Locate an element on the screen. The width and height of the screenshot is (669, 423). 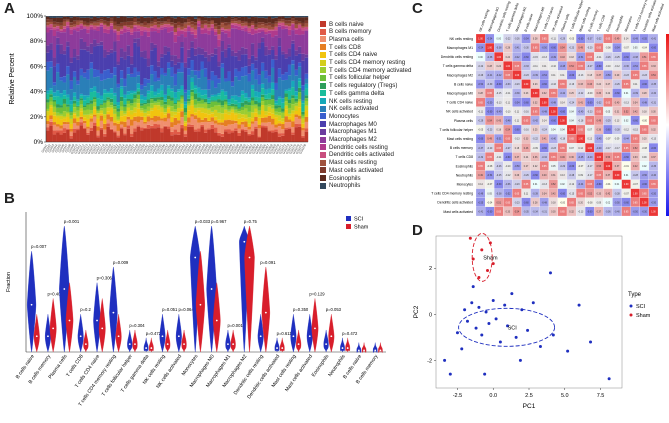
sample-label: GSM28 is located at coordinates (134, 149).